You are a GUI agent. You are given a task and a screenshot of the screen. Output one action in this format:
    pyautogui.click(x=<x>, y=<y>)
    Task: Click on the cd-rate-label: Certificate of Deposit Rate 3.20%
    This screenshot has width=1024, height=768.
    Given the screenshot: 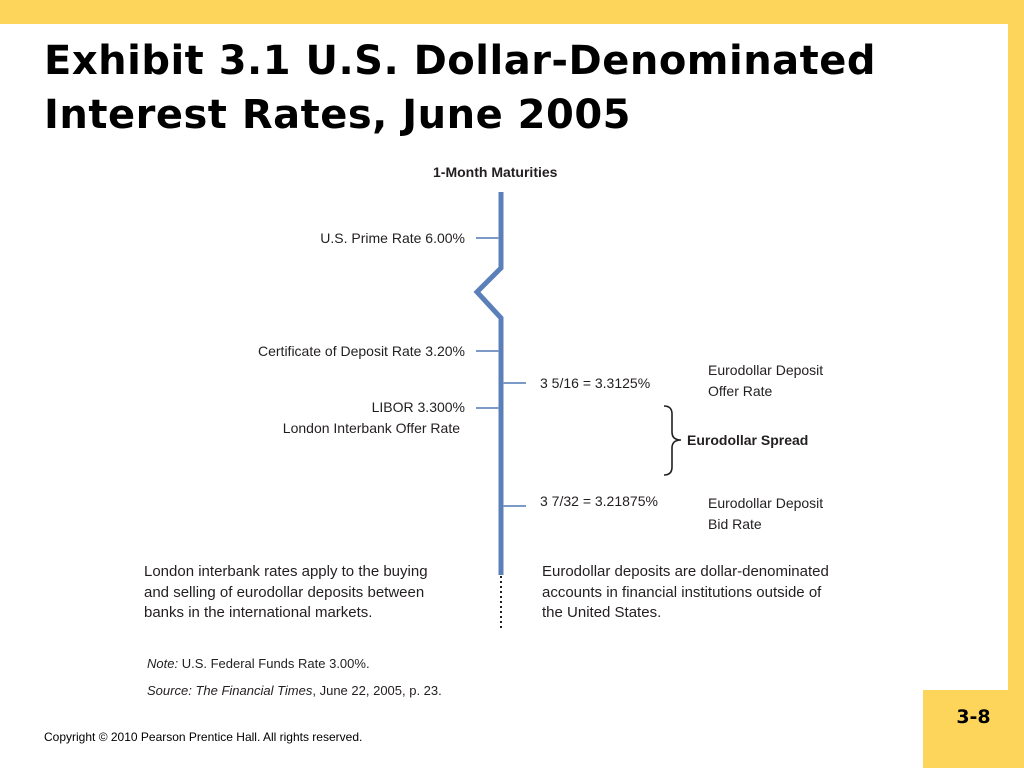 What is the action you would take?
    pyautogui.click(x=361, y=351)
    